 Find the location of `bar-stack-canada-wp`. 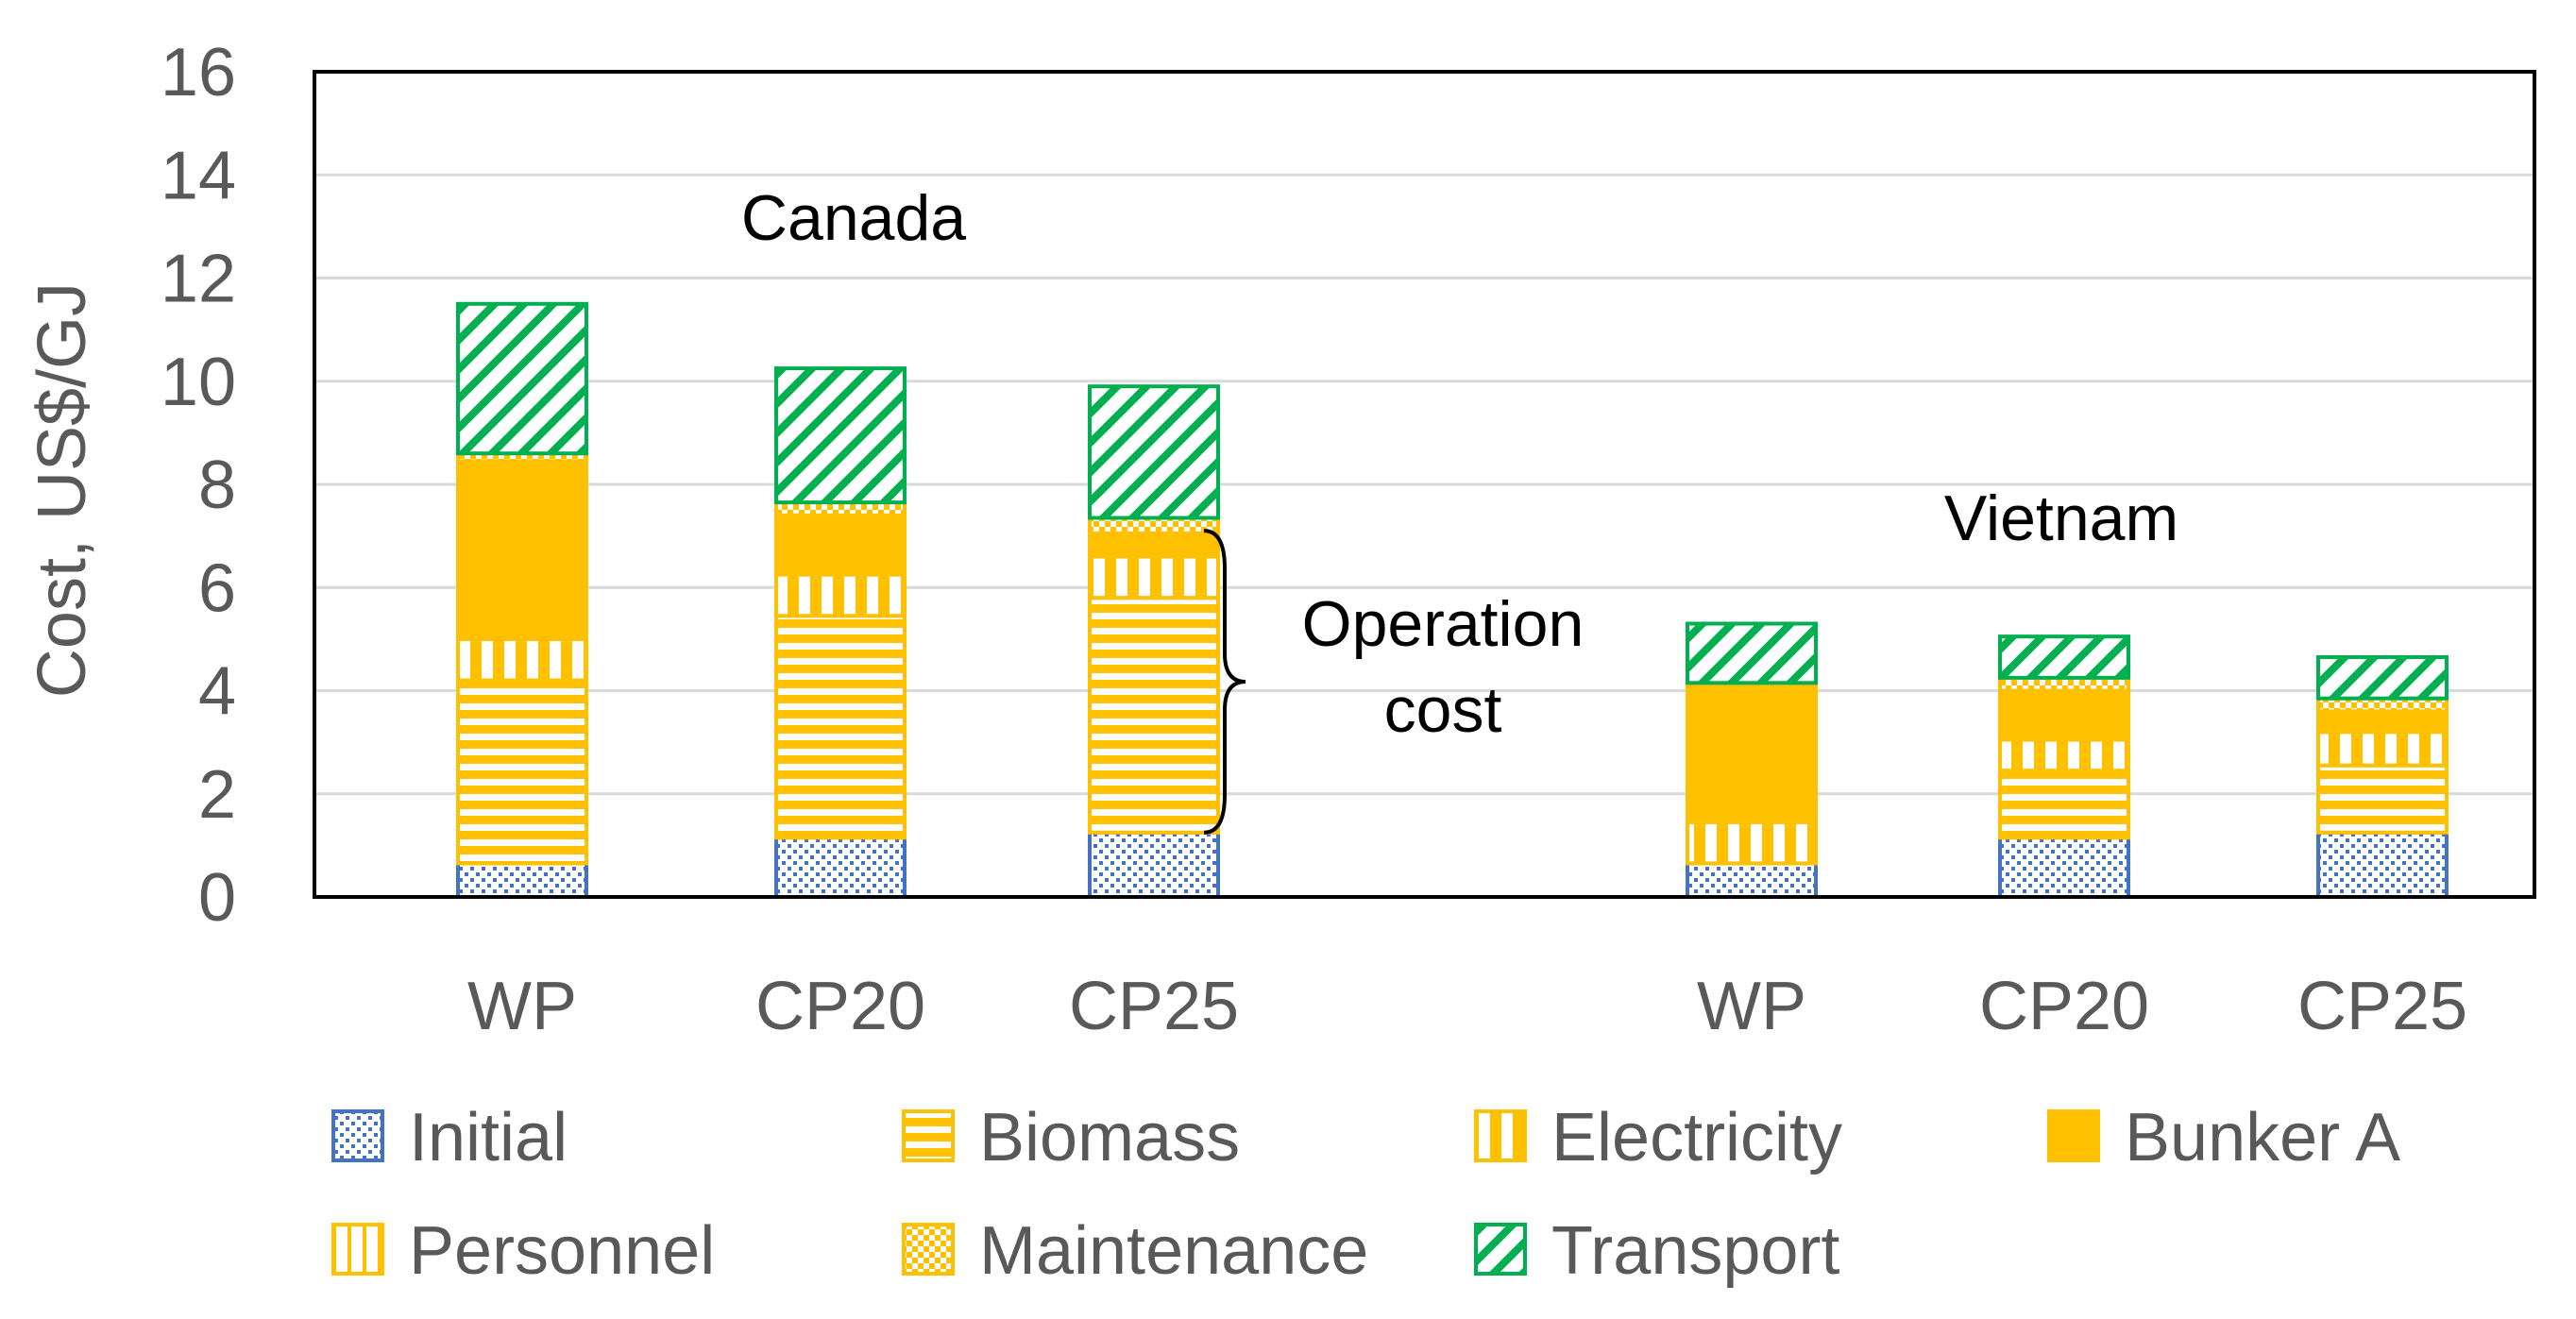

bar-stack-canada-wp is located at coordinates (522, 600).